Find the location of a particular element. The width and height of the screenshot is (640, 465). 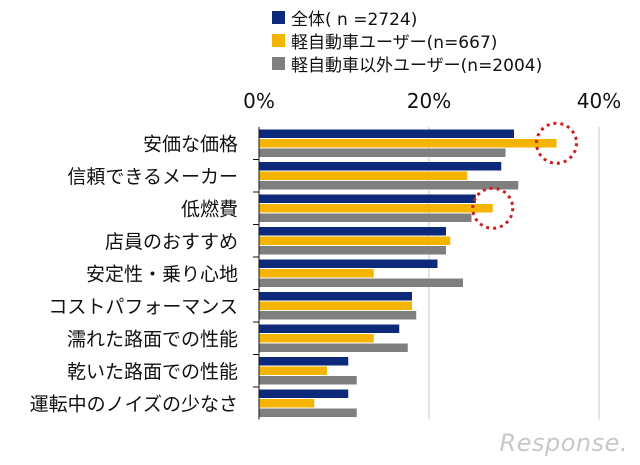

legend-item-all: 全体( n =2724) is located at coordinates (407, 18).